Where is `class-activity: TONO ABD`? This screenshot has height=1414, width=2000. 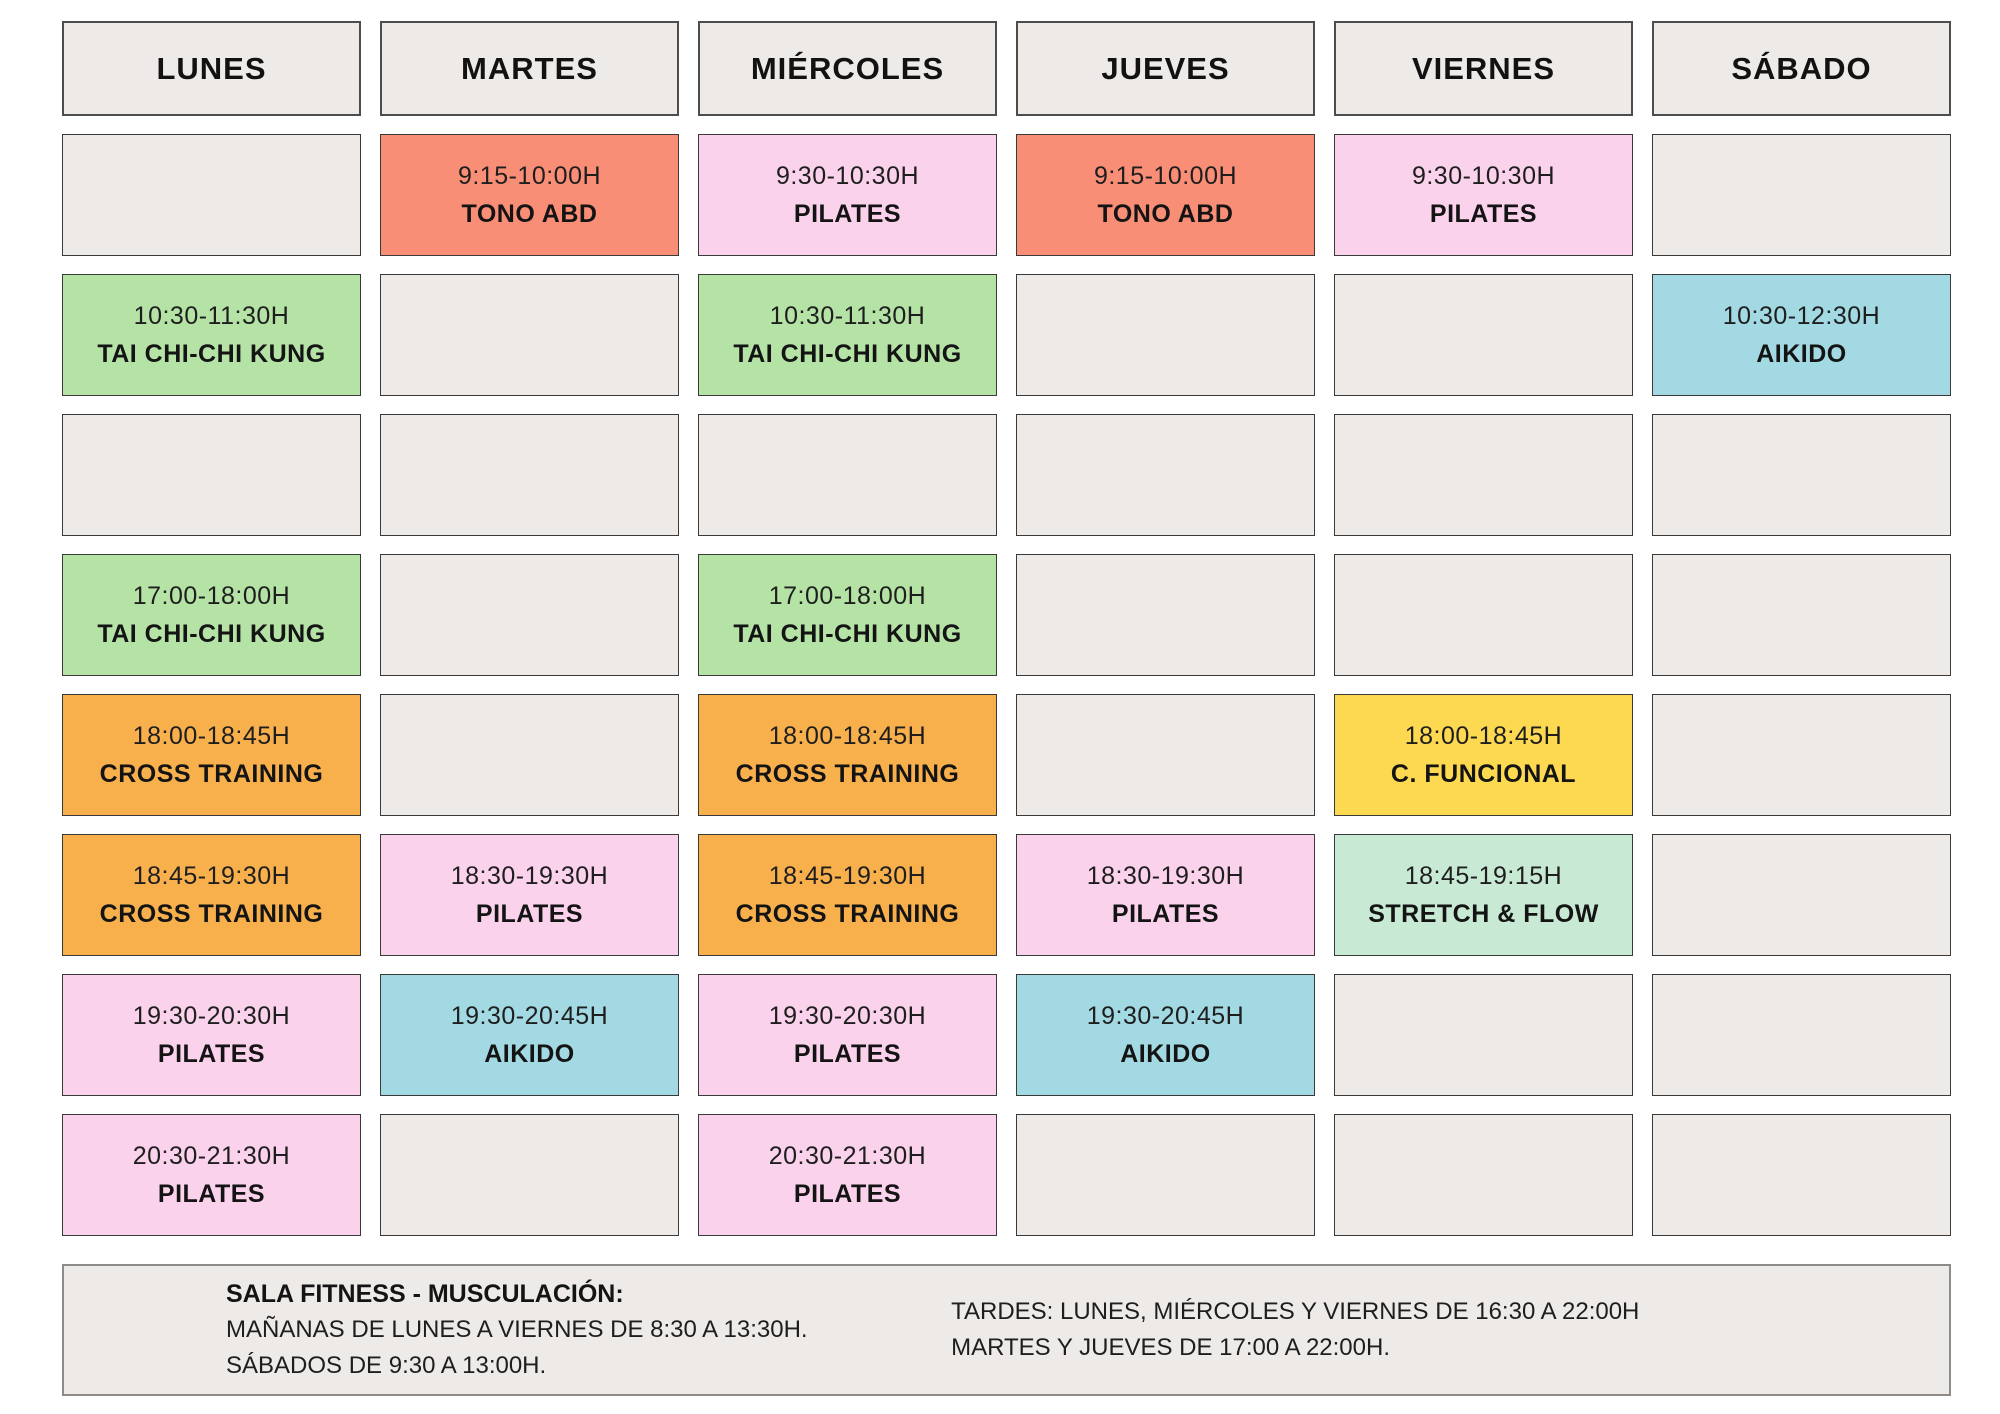
class-activity: TONO ABD is located at coordinates (1165, 213).